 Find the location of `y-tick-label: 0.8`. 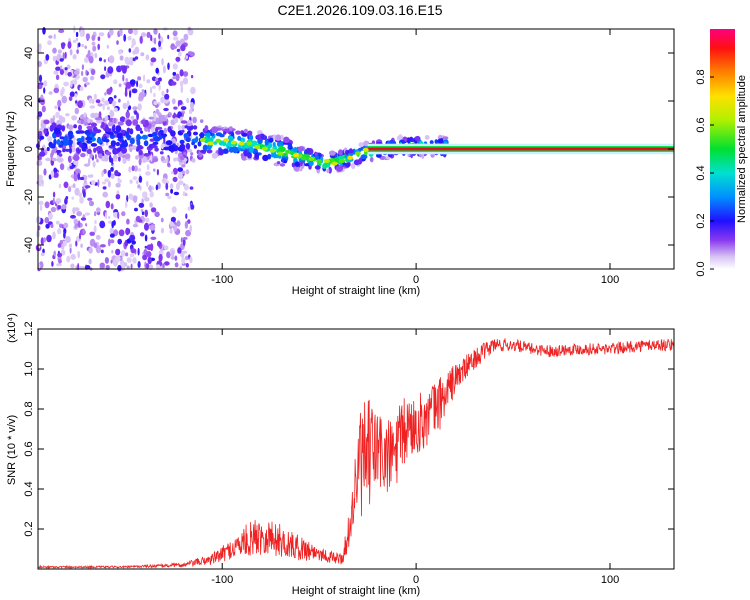

y-tick-label: 0.8 is located at coordinates (29, 408).